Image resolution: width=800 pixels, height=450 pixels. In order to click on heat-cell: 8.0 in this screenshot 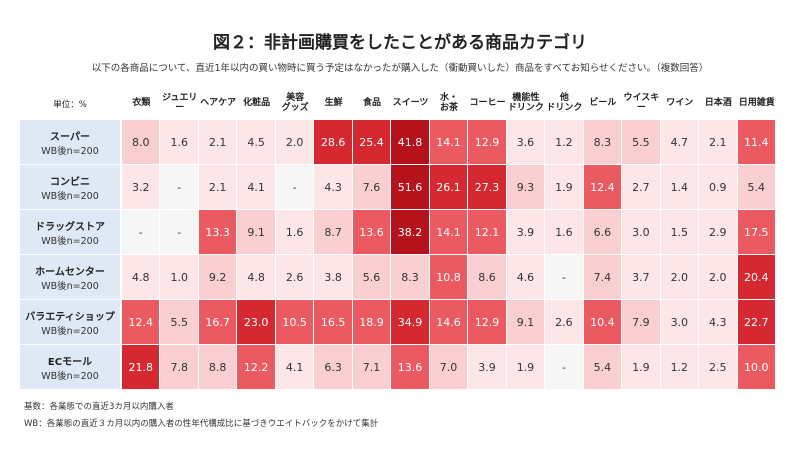, I will do `click(141, 142)`.